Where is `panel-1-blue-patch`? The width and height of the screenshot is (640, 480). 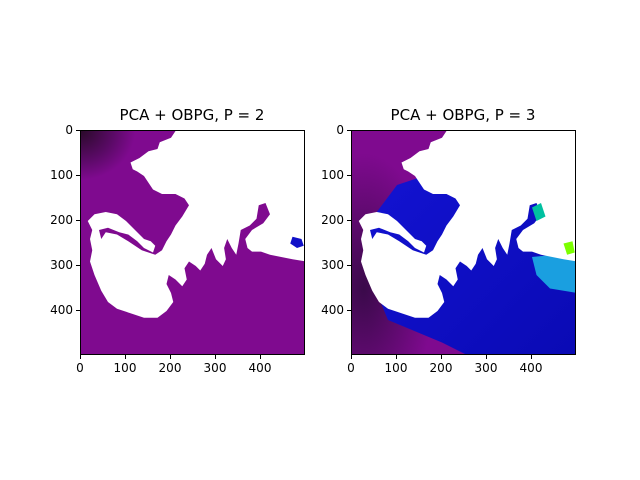
panel-1-blue-patch is located at coordinates (297, 242).